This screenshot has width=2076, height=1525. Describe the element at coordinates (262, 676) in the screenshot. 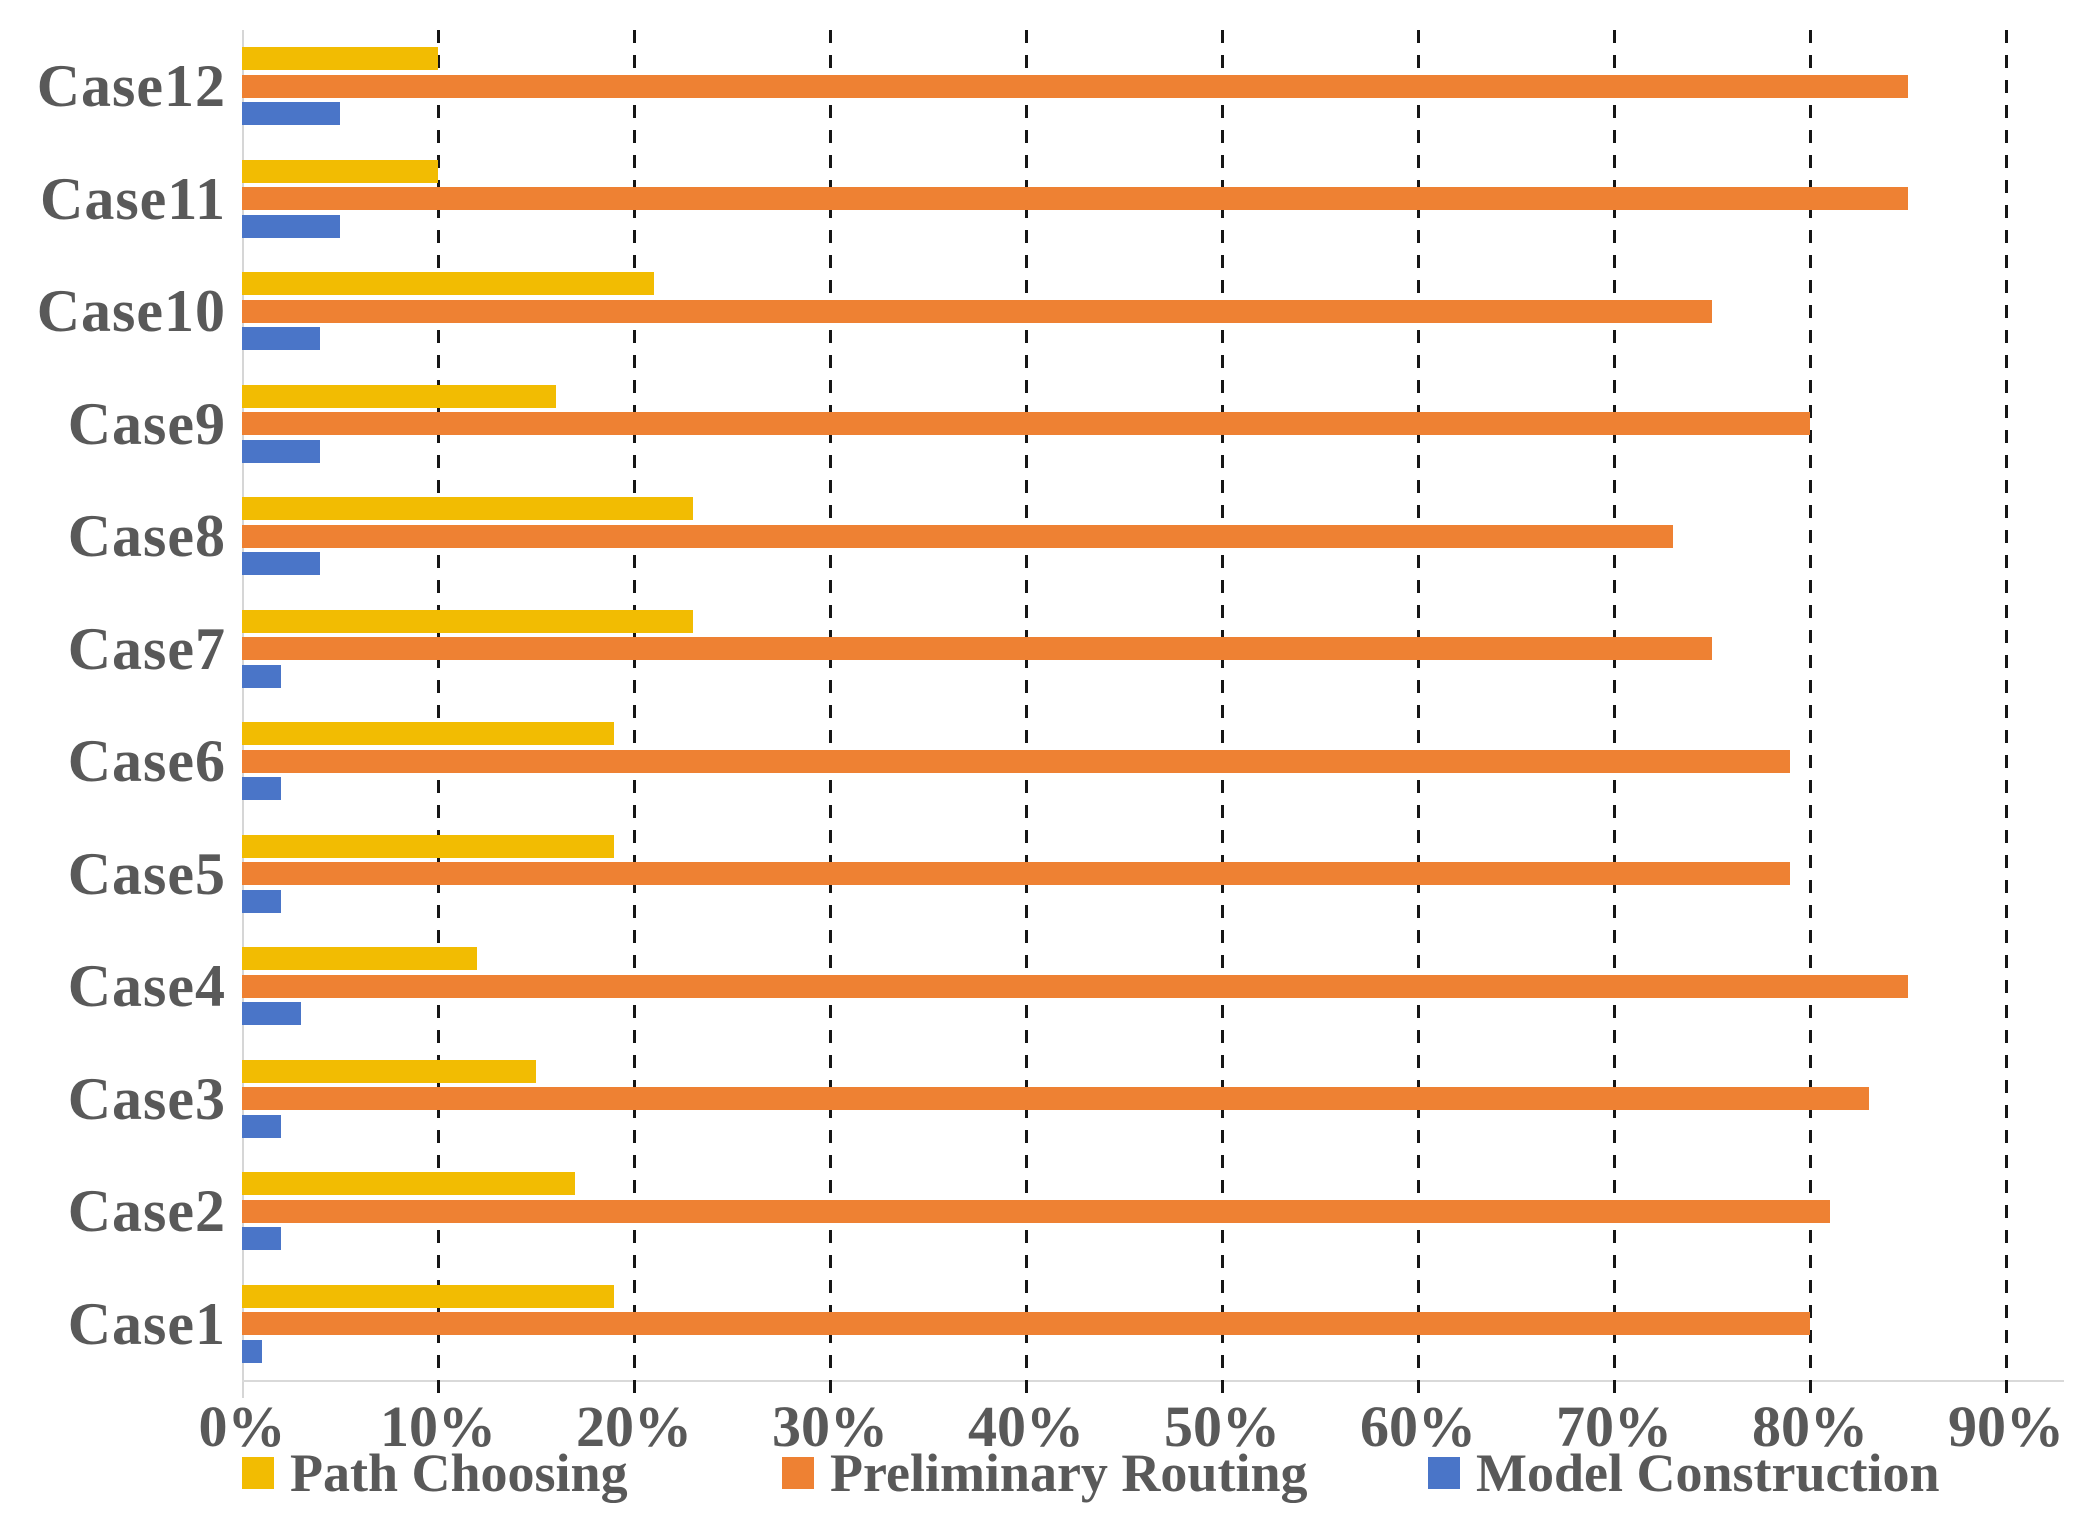

I see `bar-case7-model-construction` at that location.